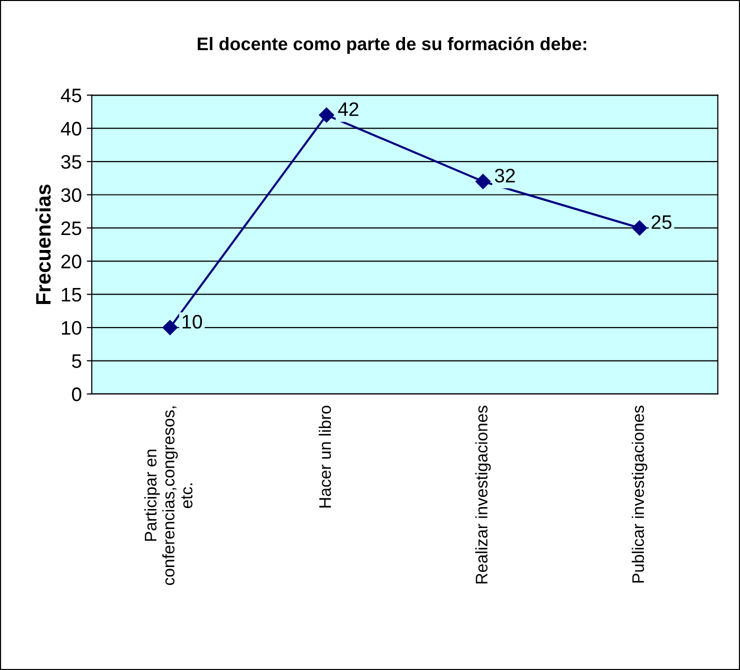 This screenshot has height=670, width=740. What do you see at coordinates (72, 328) in the screenshot?
I see `y-tick-label: 10` at bounding box center [72, 328].